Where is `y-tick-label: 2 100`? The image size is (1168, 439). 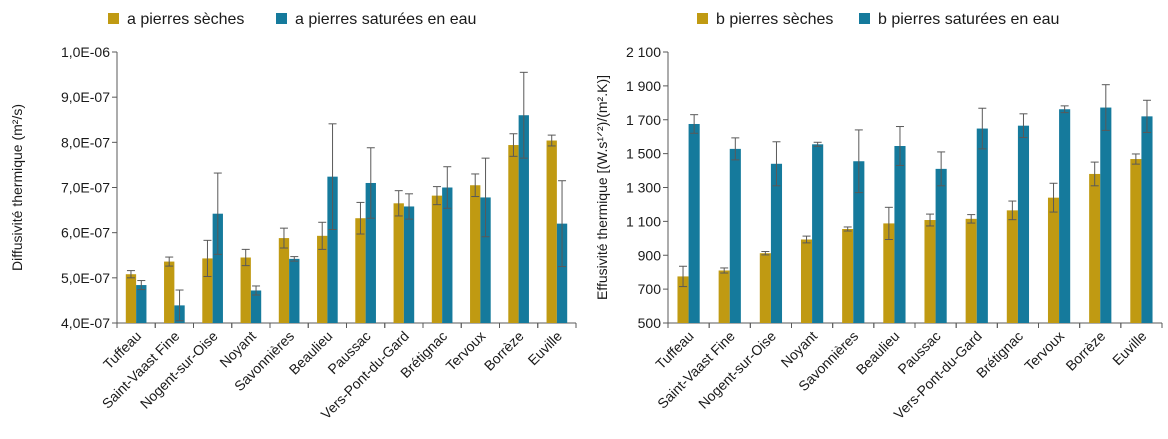 y-tick-label: 2 100 is located at coordinates (643, 52).